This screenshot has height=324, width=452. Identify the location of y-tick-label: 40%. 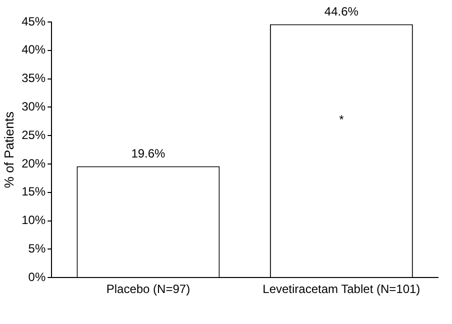
(34, 49).